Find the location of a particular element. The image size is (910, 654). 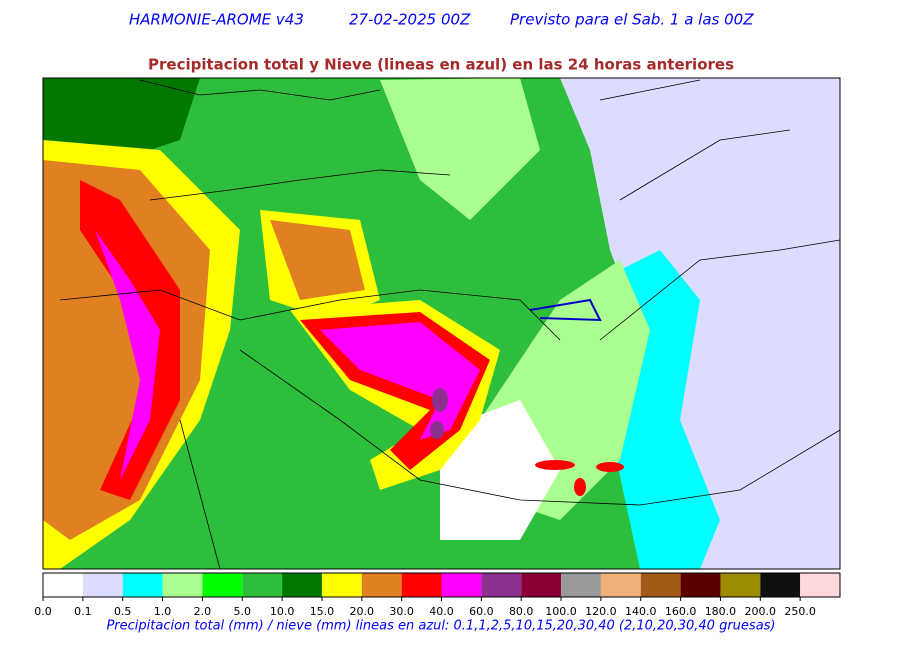

colorbar-label: 180.0 is located at coordinates (721, 611).